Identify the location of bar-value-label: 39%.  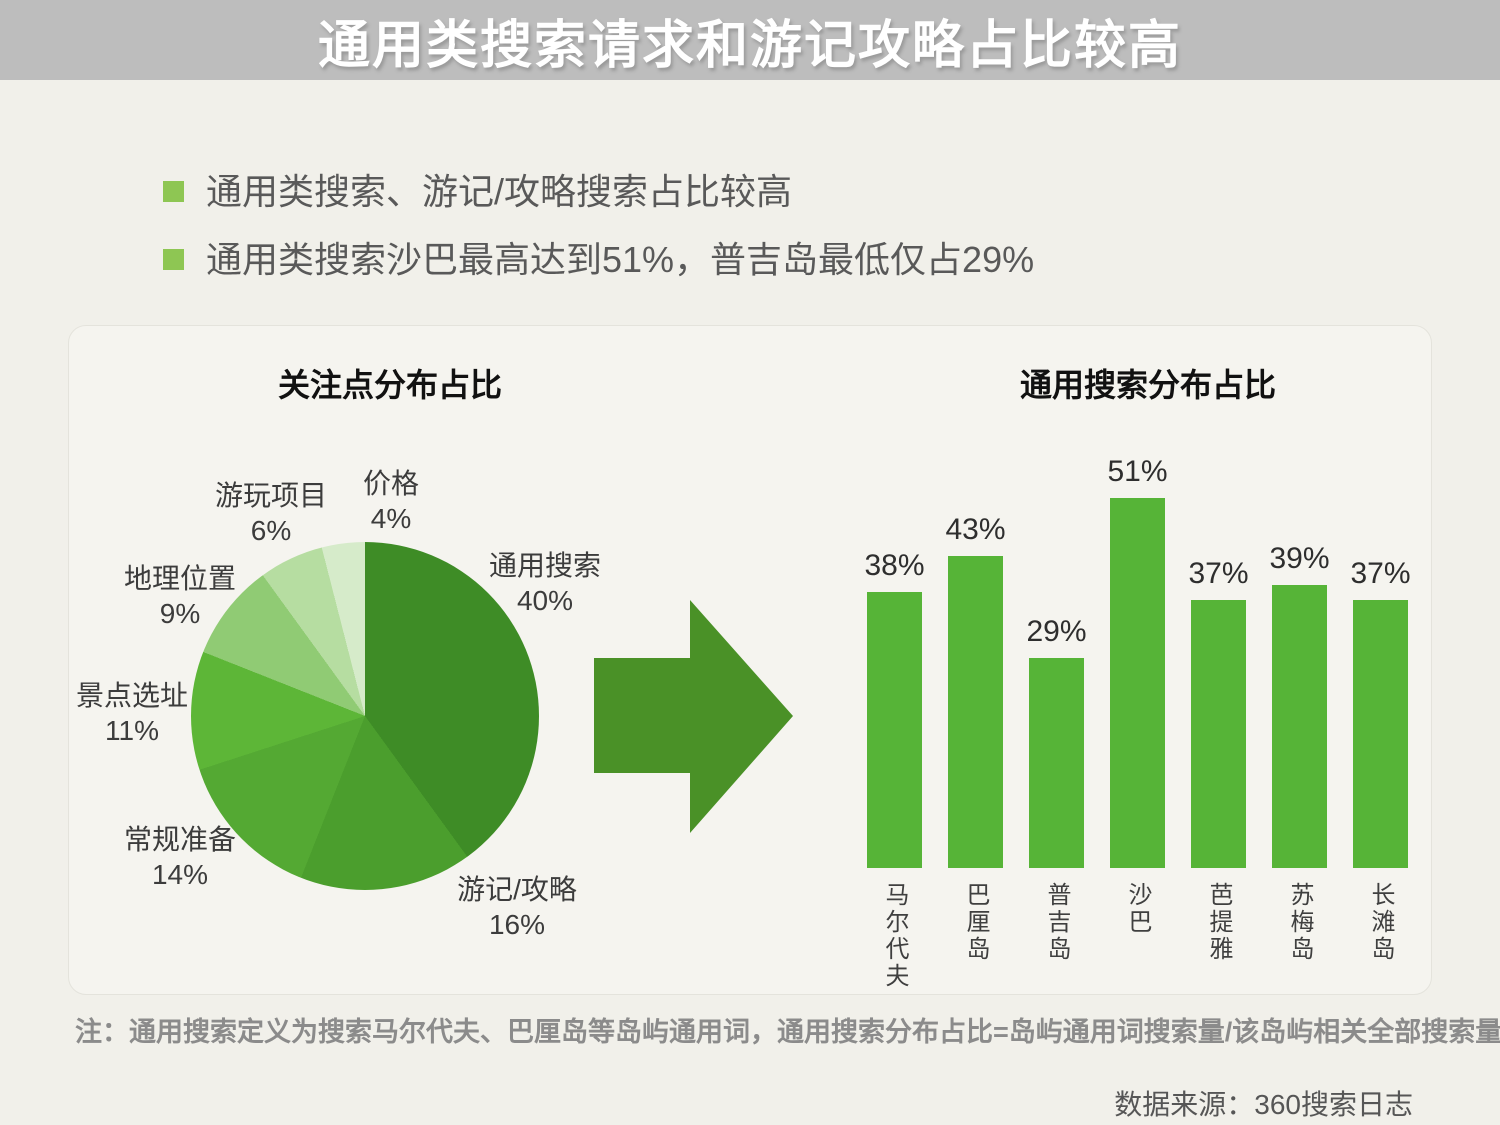
(1299, 558).